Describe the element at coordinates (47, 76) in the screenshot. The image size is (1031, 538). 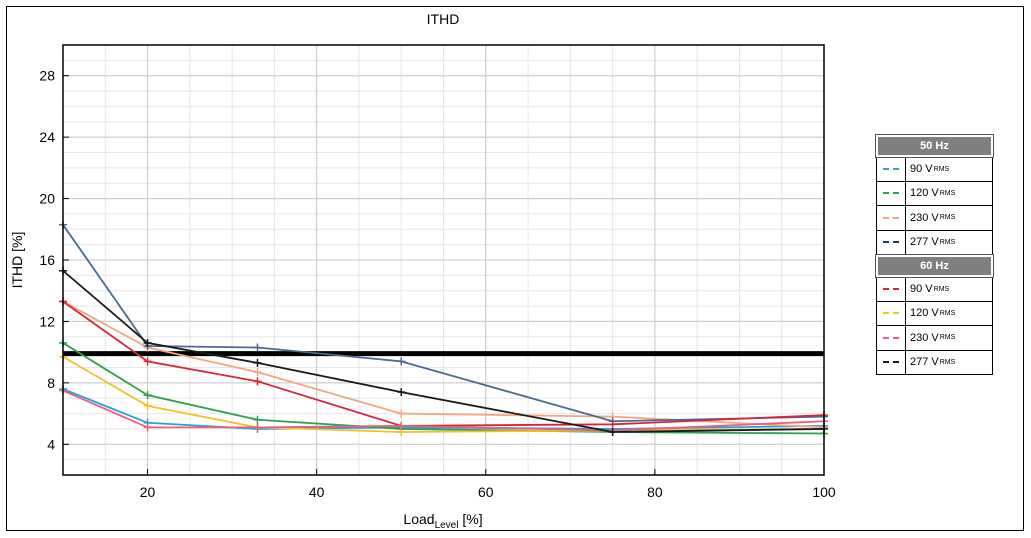
I see `y-tick-label: 28` at that location.